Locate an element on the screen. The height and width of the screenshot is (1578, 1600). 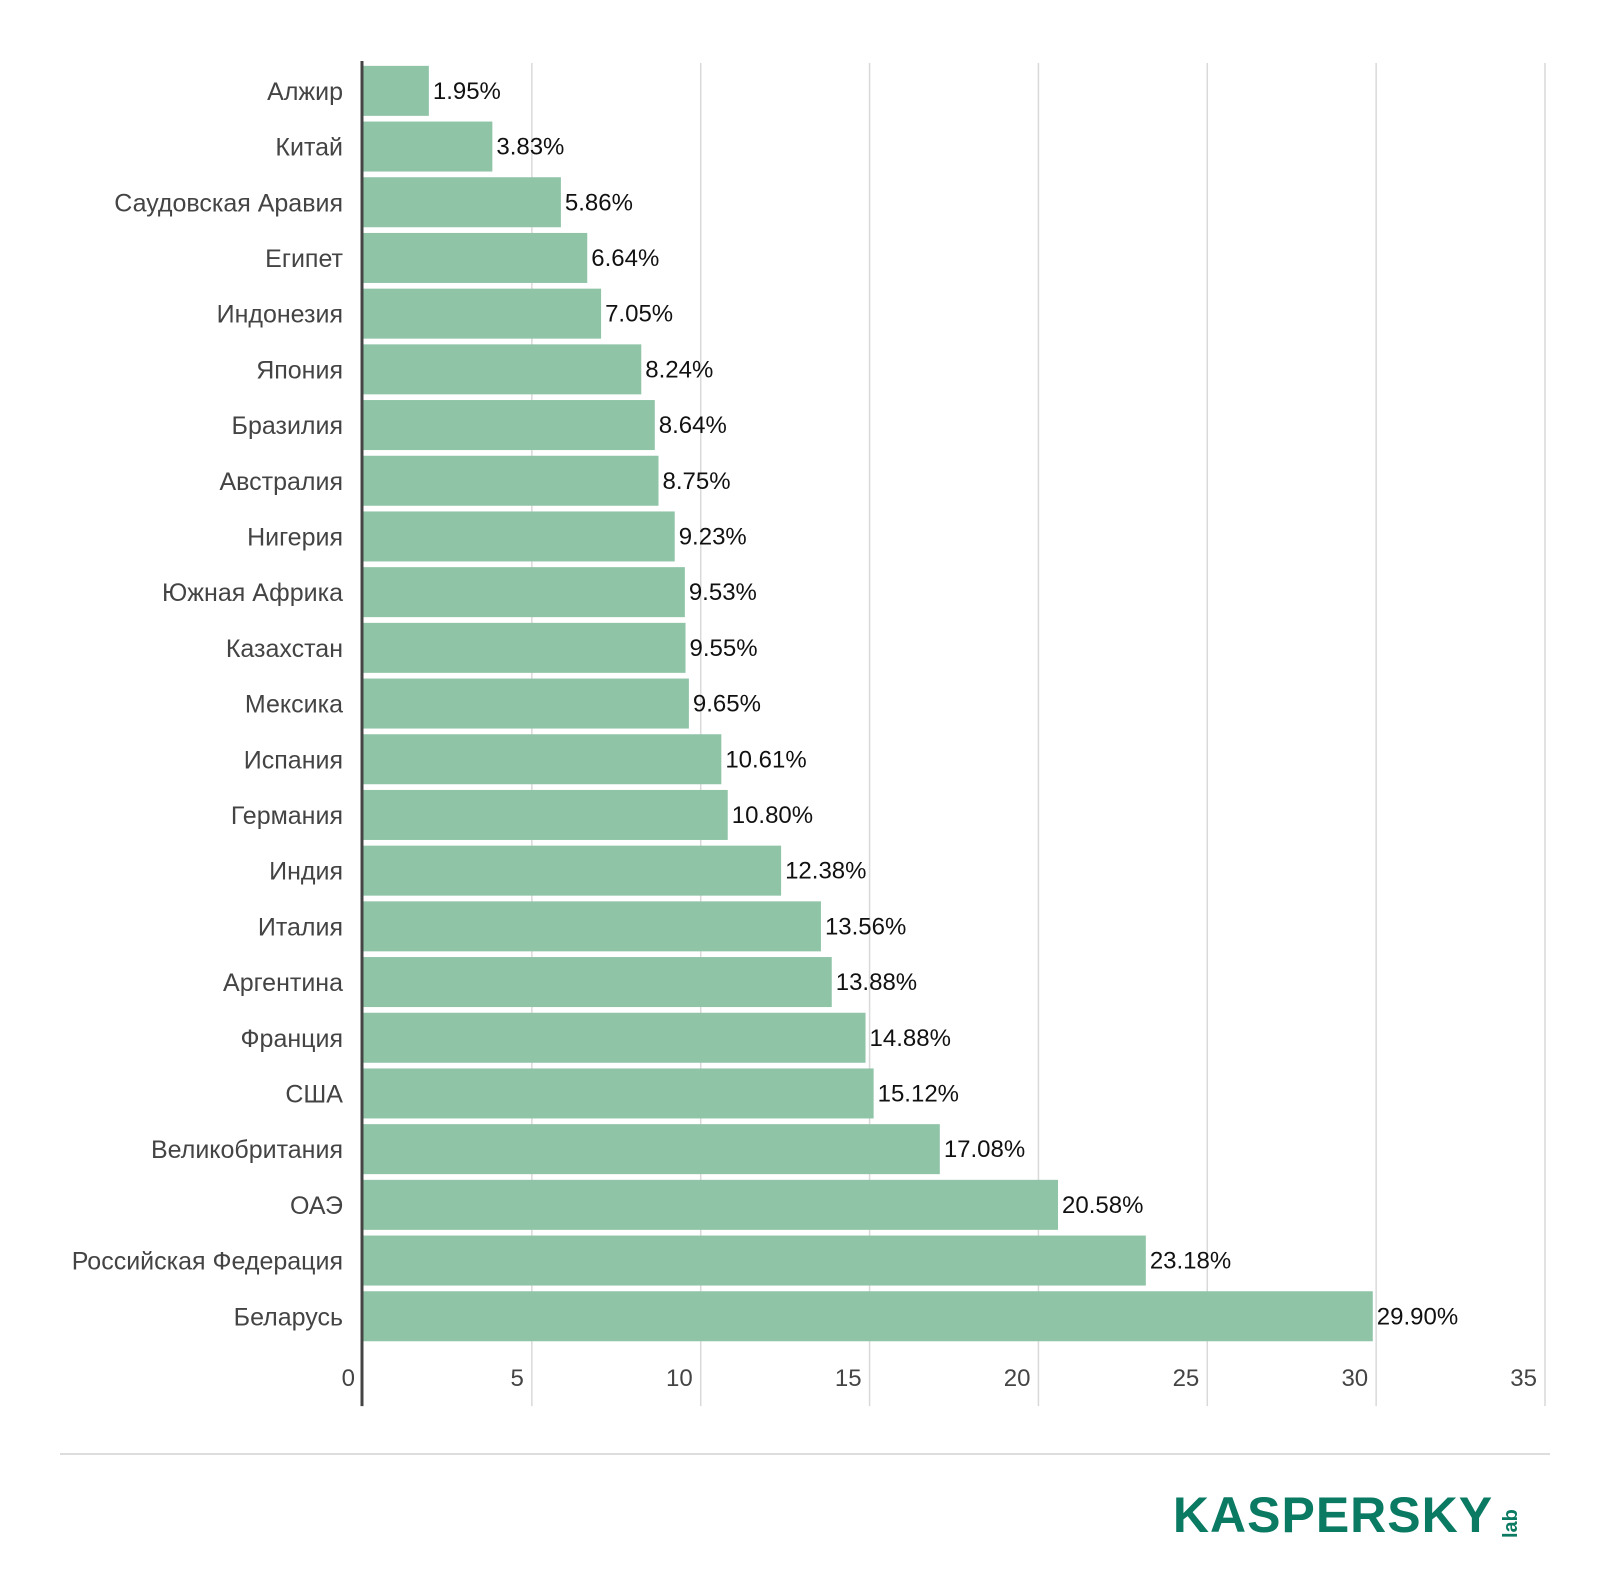
value-label: 9.53% is located at coordinates (723, 592).